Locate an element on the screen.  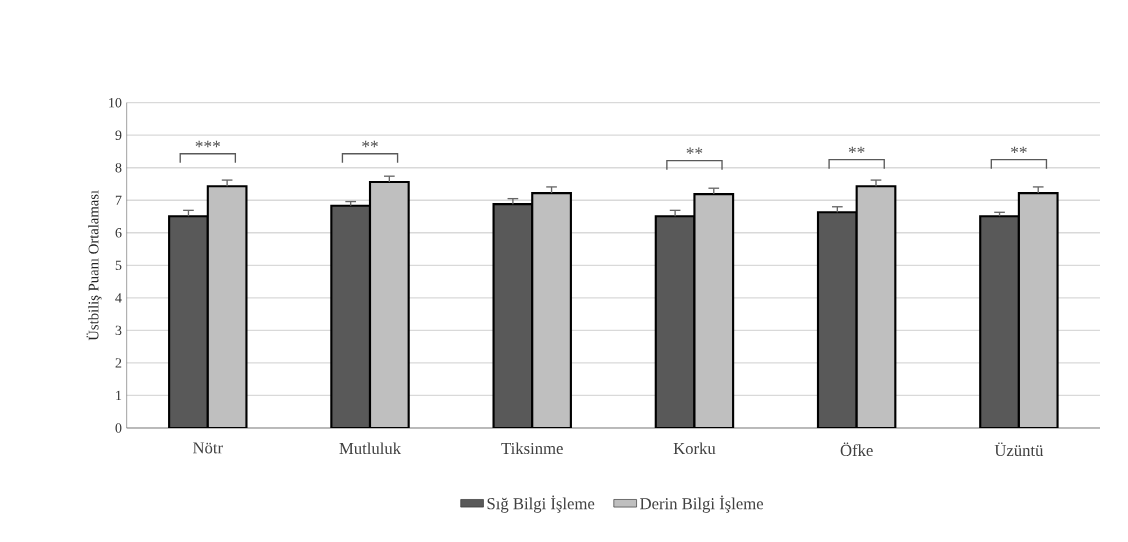
y-tick-label: 5 is located at coordinates (118, 265).